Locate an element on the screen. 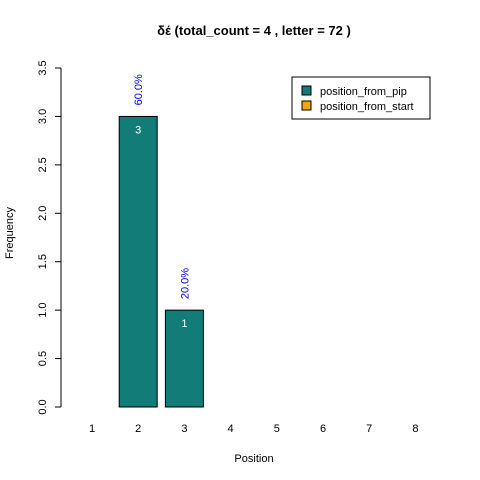  x-tick-label: 8 is located at coordinates (415, 429).